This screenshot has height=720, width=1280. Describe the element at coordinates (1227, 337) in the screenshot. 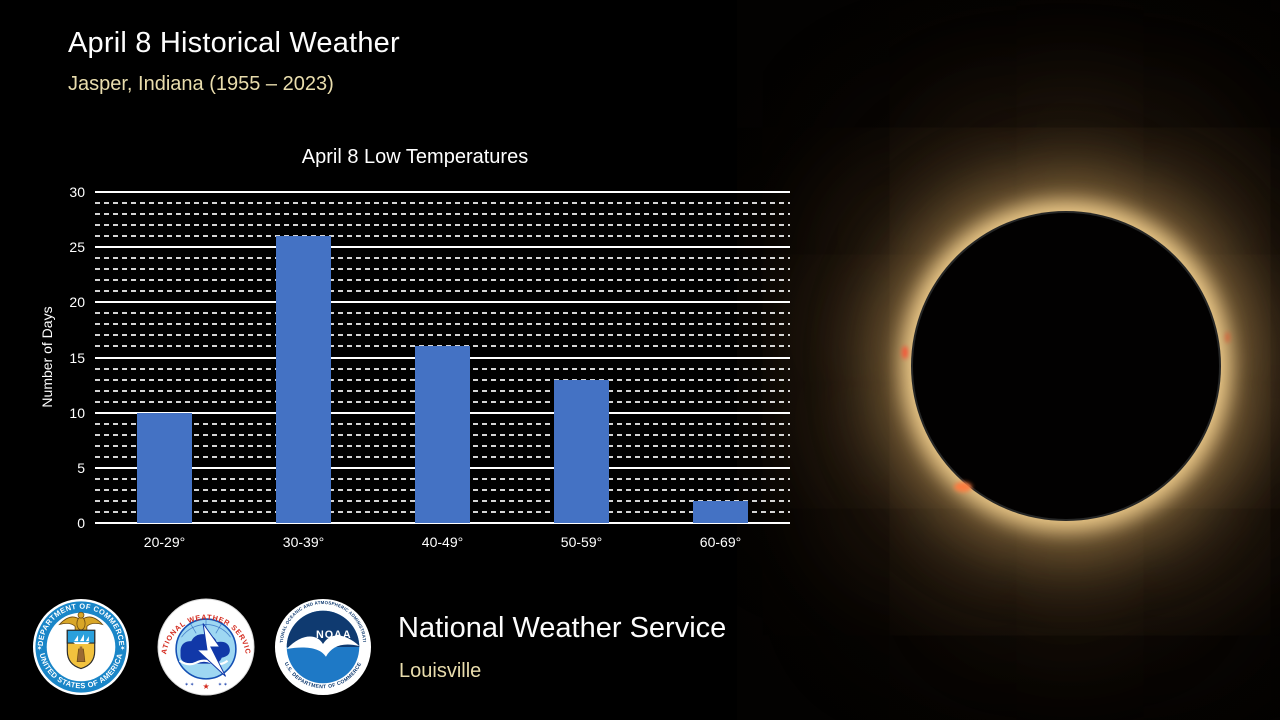

I see `solar-prominence-right` at that location.